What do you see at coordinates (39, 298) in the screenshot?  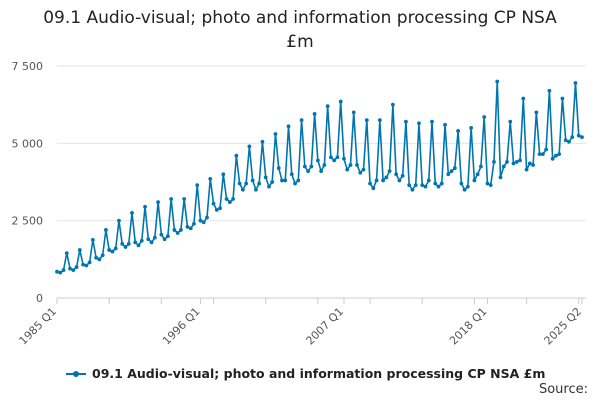 I see `y-tick-label: 0` at bounding box center [39, 298].